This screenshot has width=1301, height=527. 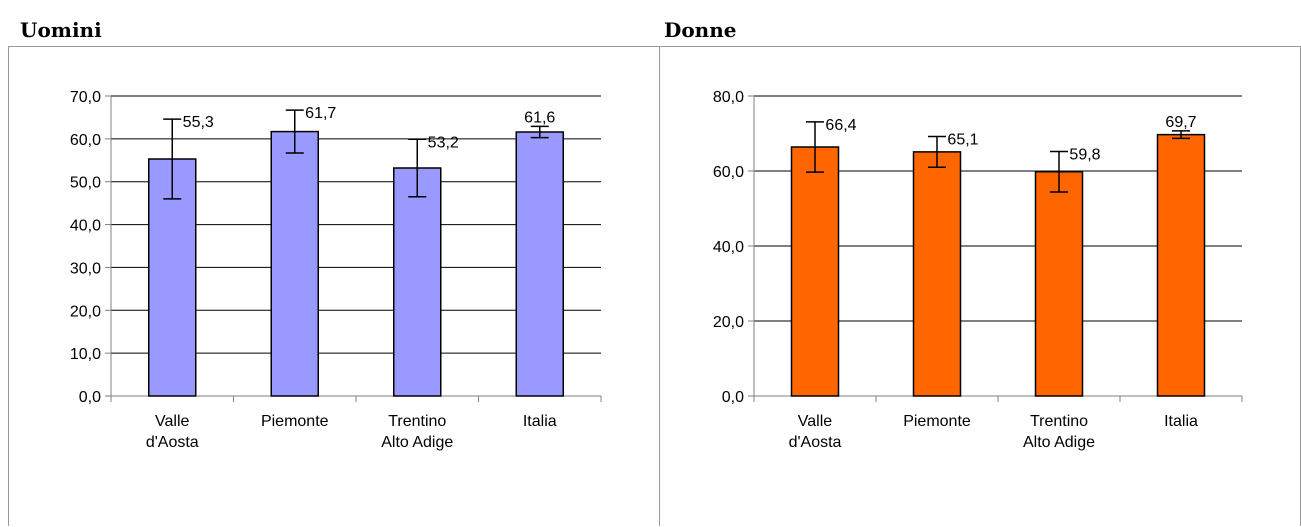 What do you see at coordinates (61, 30) in the screenshot?
I see `chart-title-uomini: Uomini` at bounding box center [61, 30].